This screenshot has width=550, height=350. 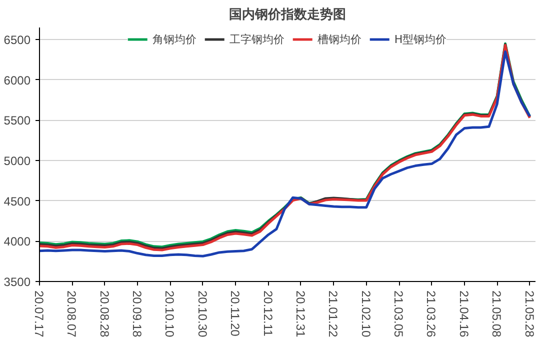 What do you see at coordinates (420, 39) in the screenshot?
I see `legend-label: H型钢均价` at bounding box center [420, 39].